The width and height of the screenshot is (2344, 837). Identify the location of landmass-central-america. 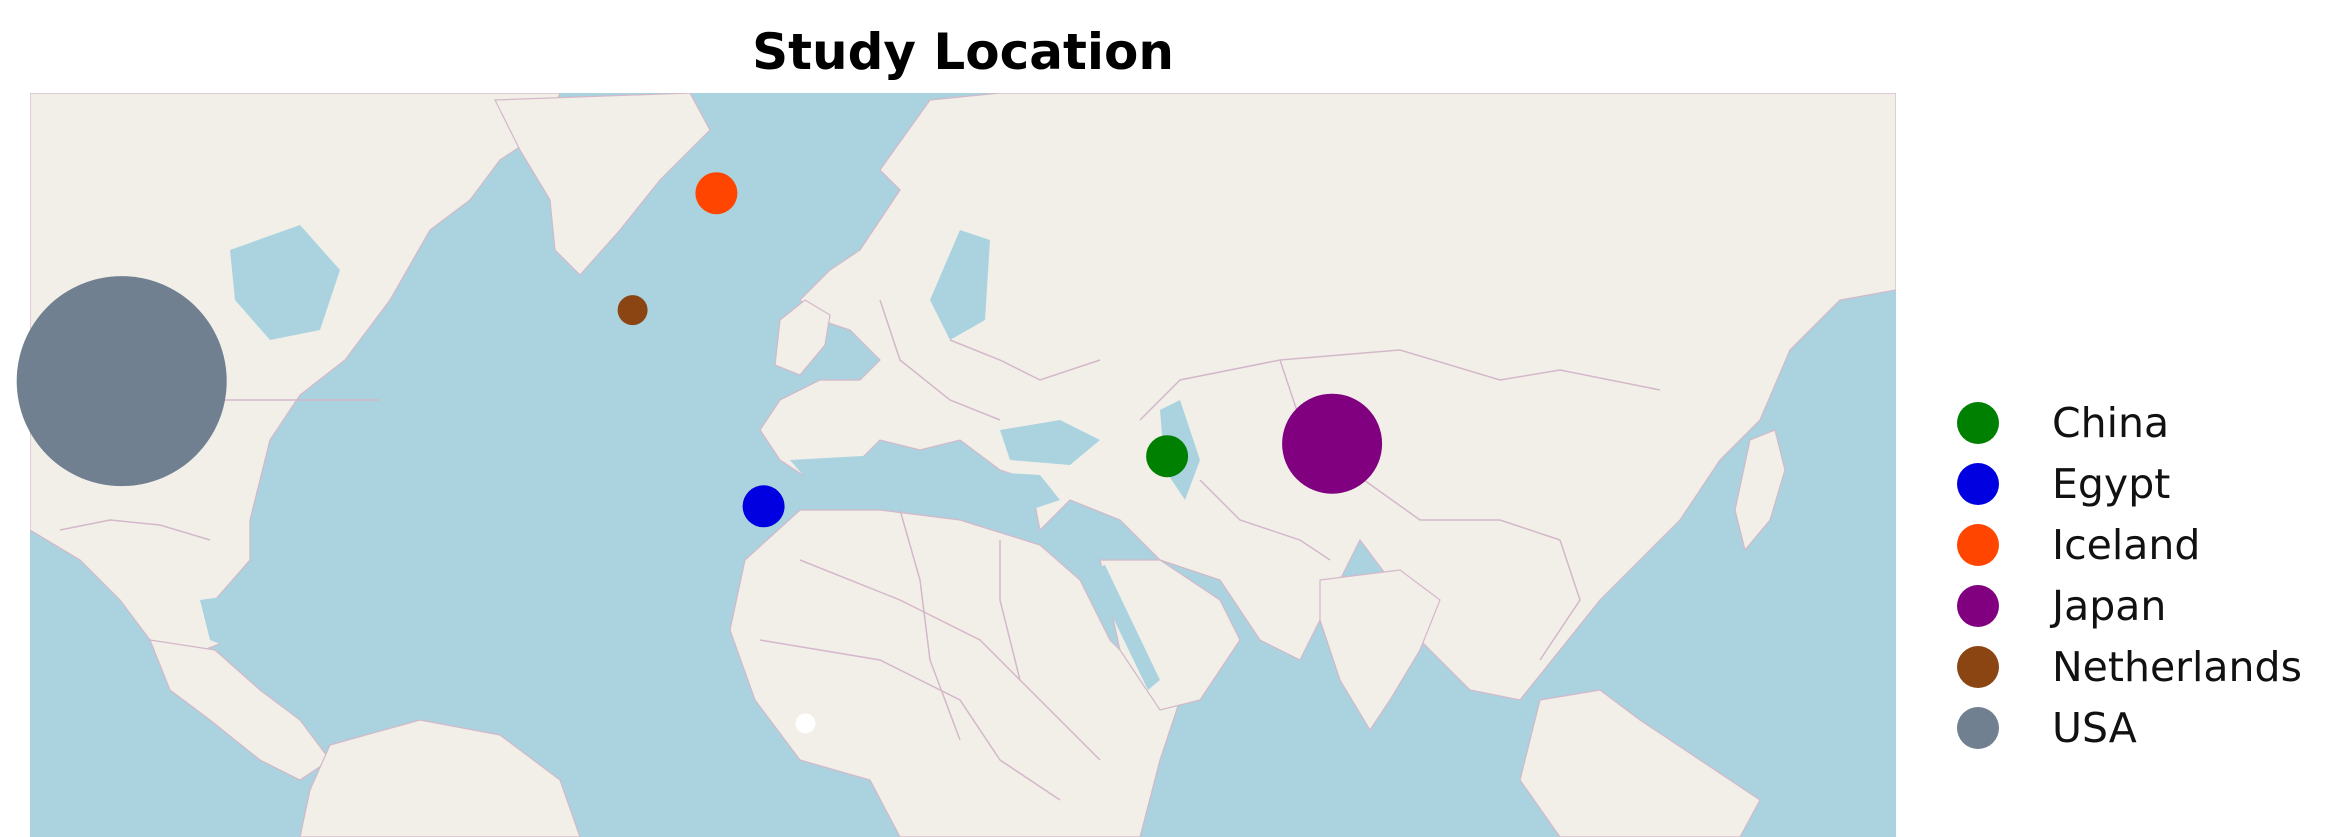
(240, 710).